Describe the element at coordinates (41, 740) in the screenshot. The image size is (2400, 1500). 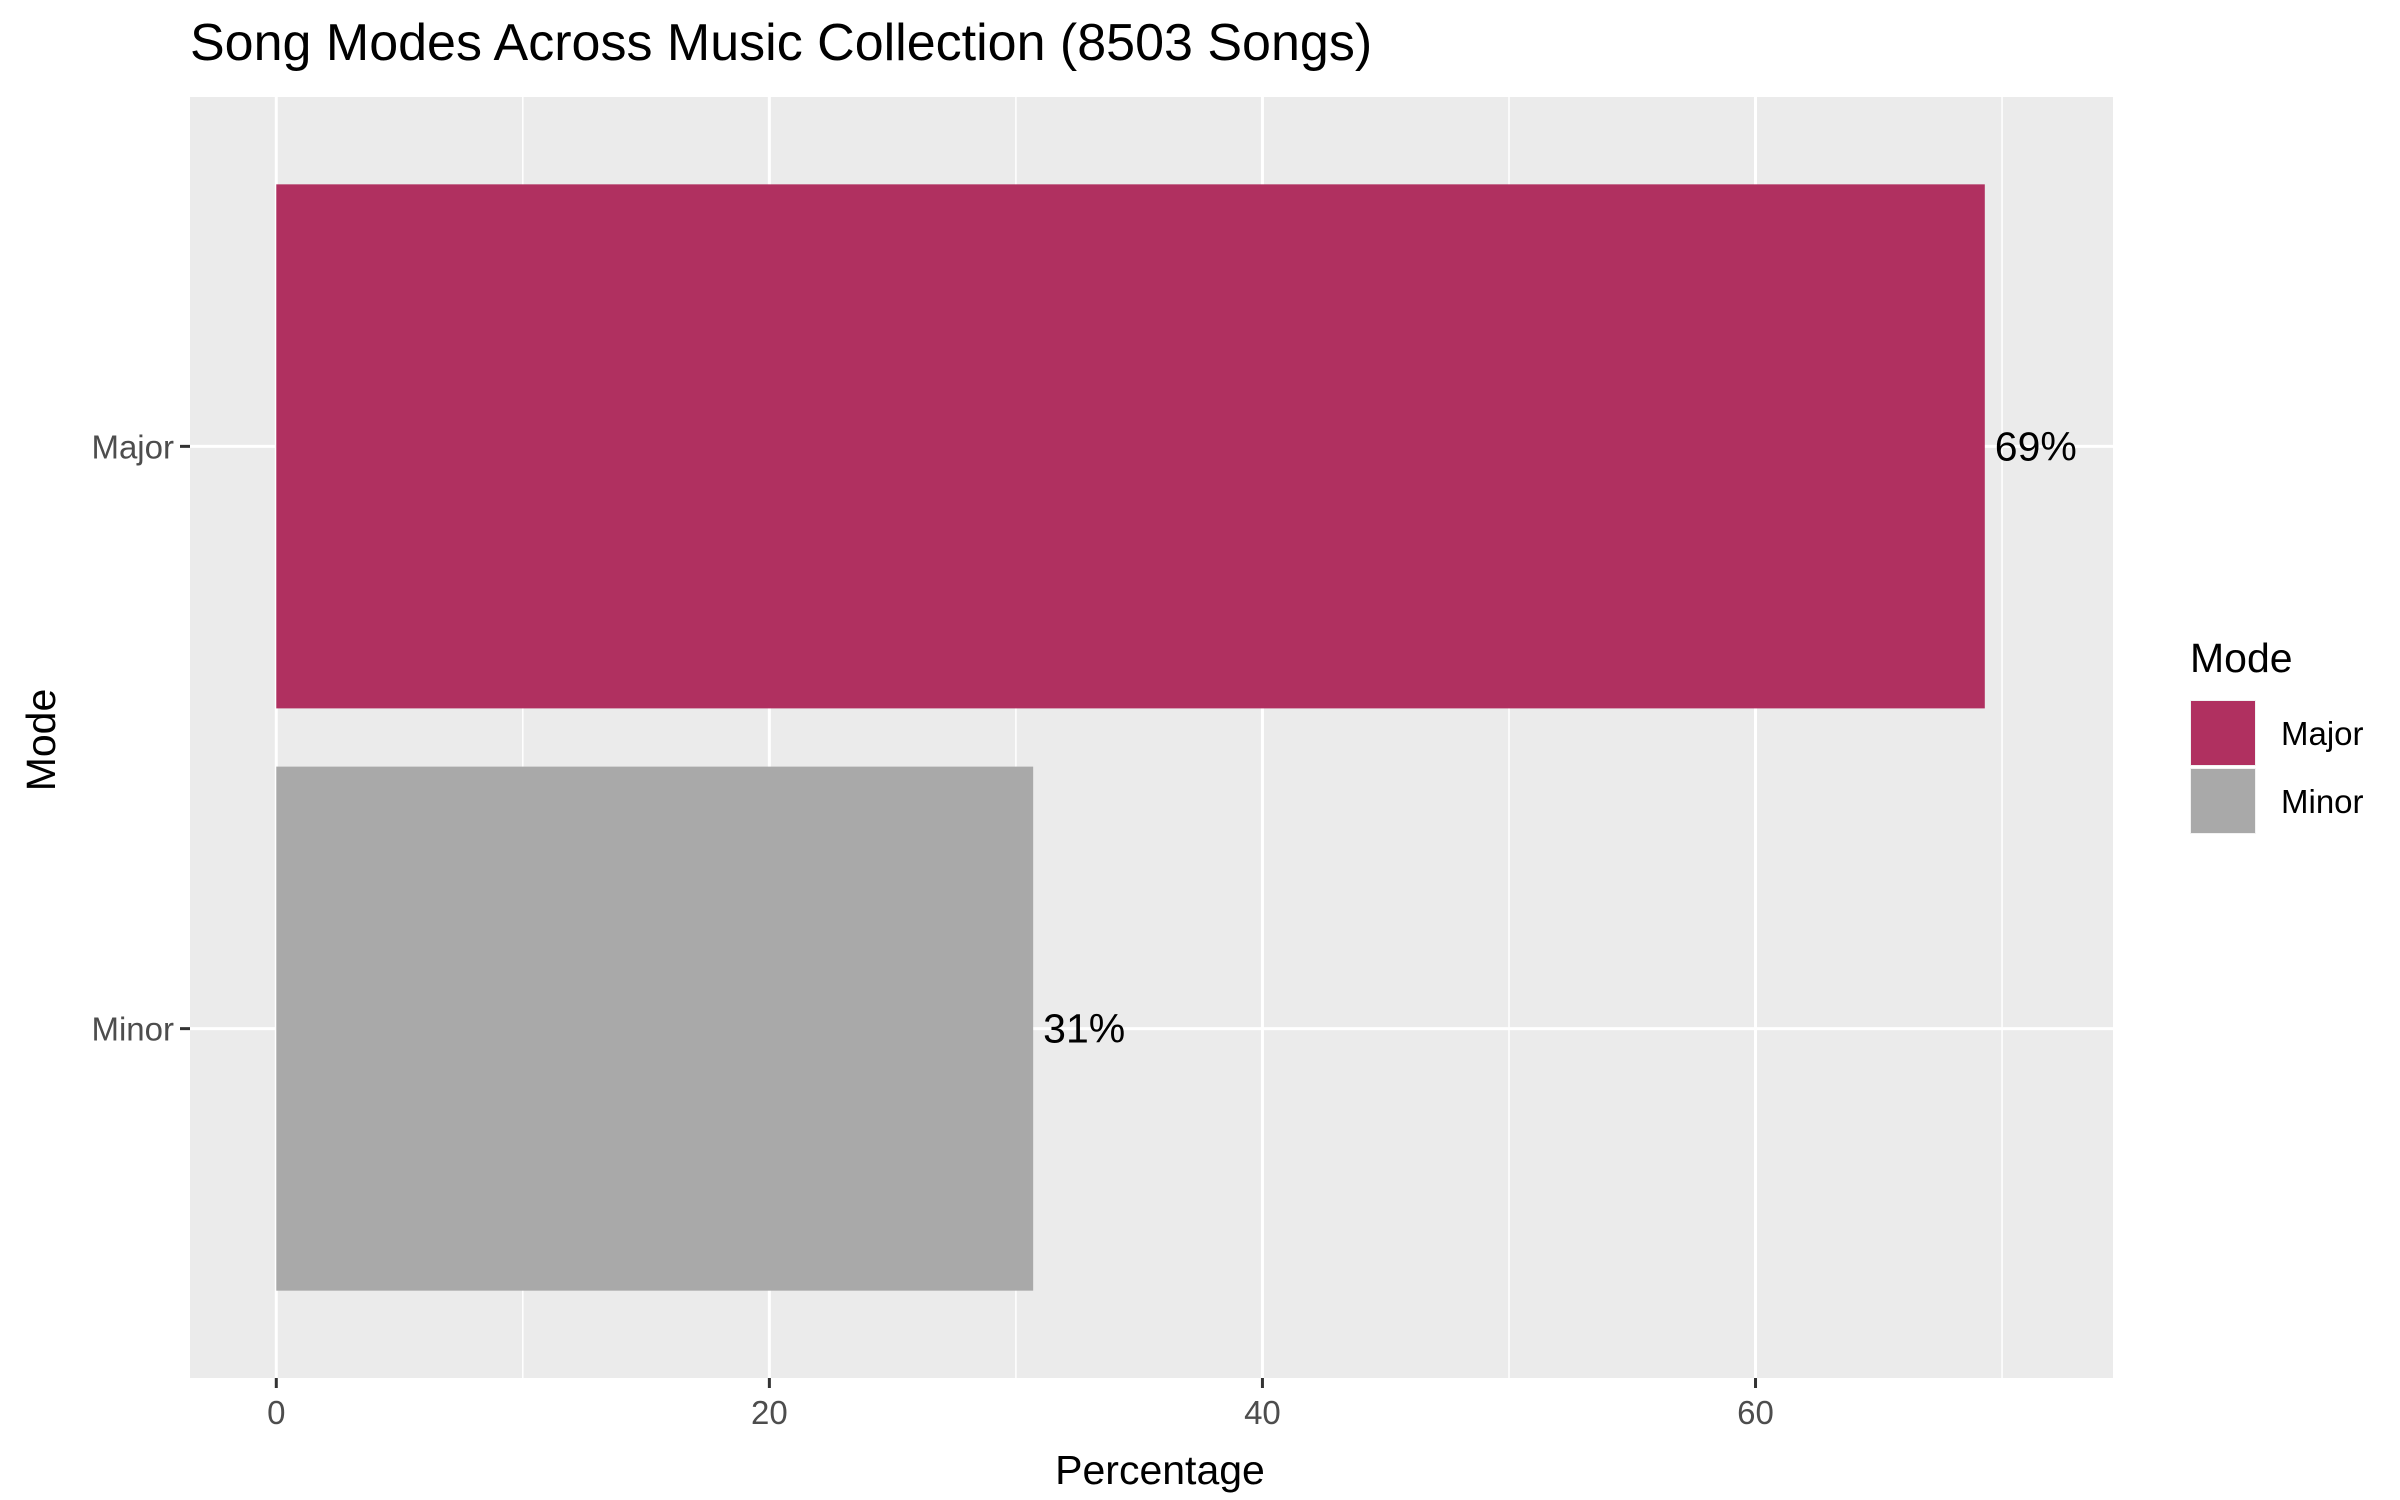
I see `y-axis-title: Mode` at that location.